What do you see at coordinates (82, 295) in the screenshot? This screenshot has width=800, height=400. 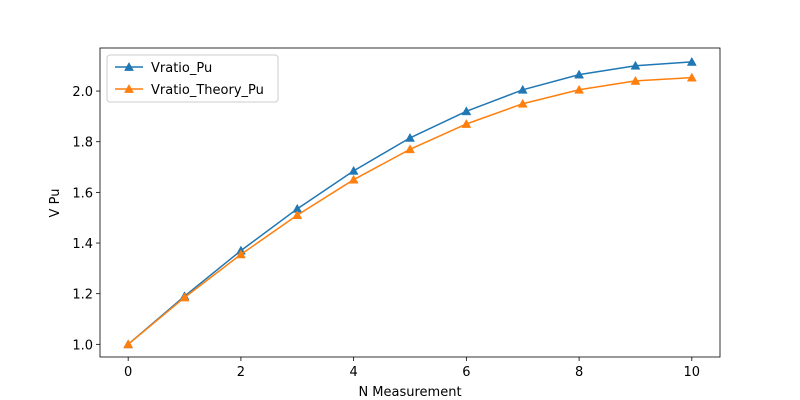 I see `y-tick-label: 1.2` at bounding box center [82, 295].